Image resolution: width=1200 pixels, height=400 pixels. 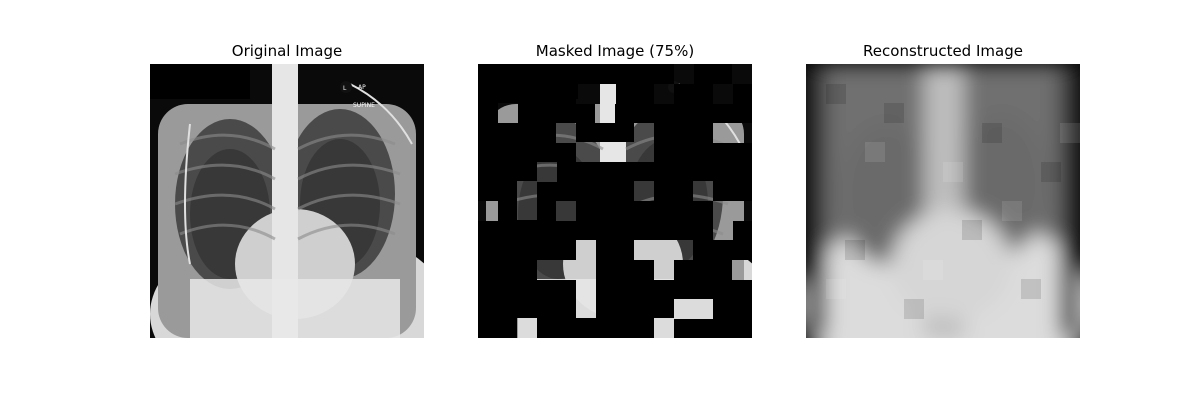 I want to click on reconstructed-title: Reconstructed Image, so click(x=943, y=51).